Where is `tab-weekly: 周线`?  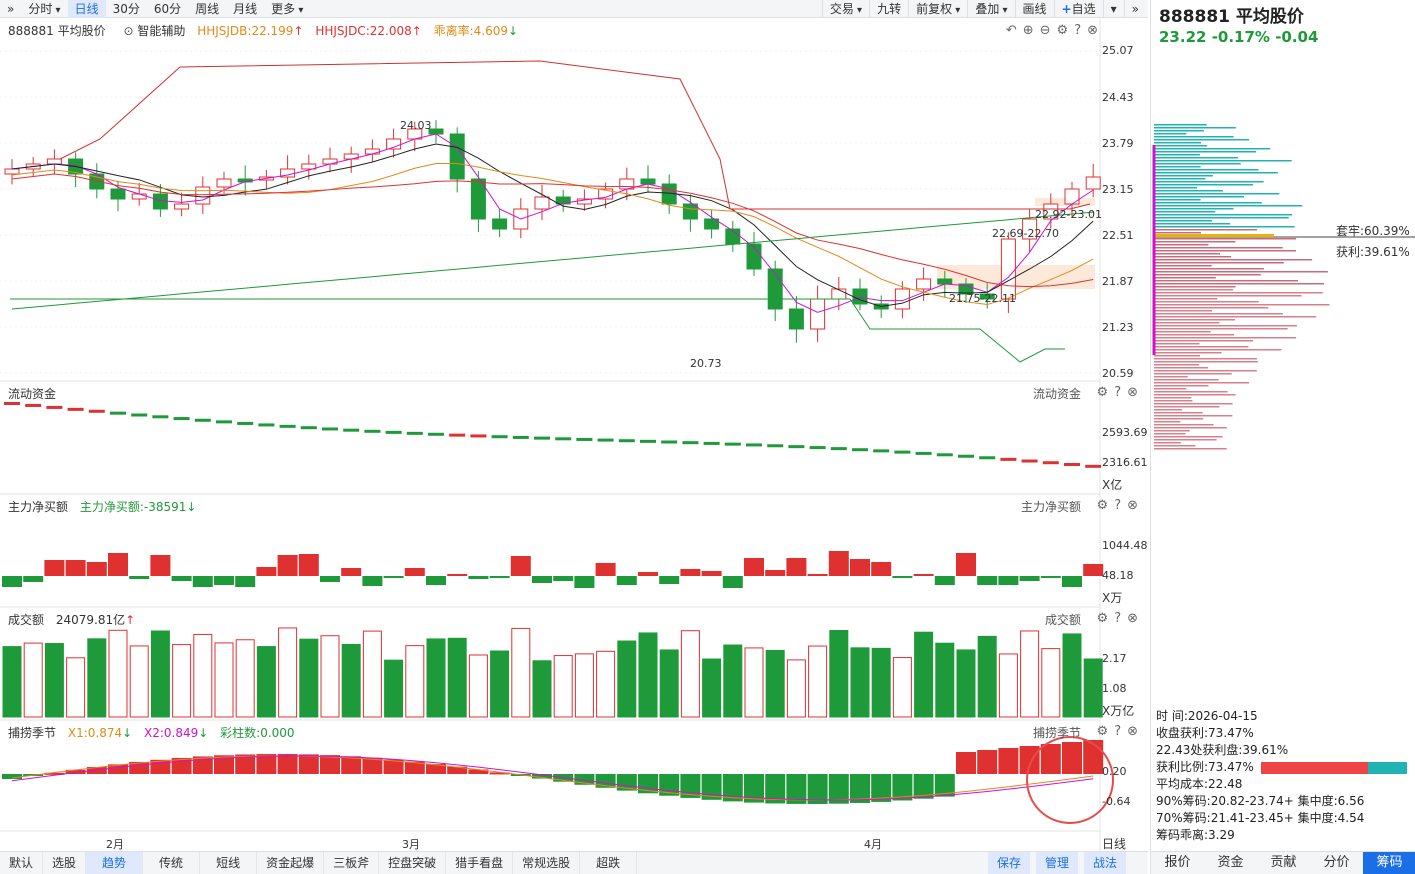
tab-weekly: 周线 is located at coordinates (207, 8).